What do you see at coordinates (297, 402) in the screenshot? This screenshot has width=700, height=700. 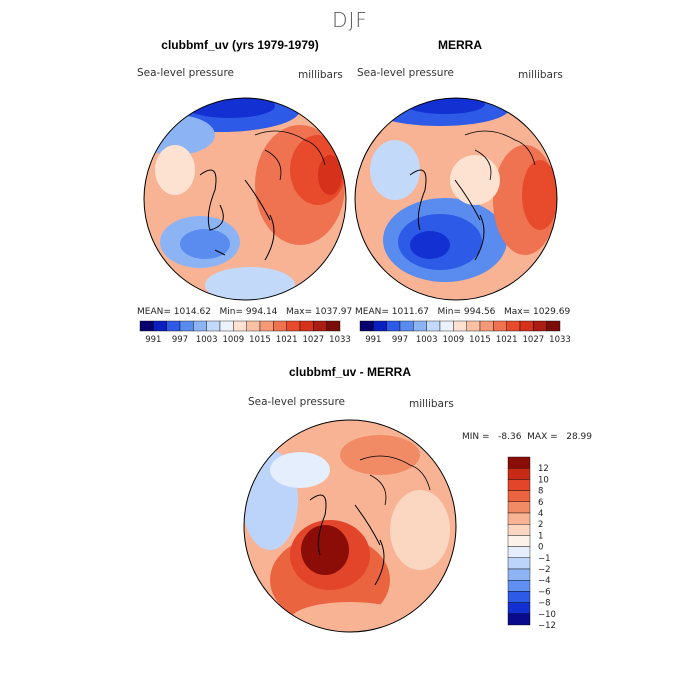 I see `panel-3-variable-label: Sea-level pressure` at bounding box center [297, 402].